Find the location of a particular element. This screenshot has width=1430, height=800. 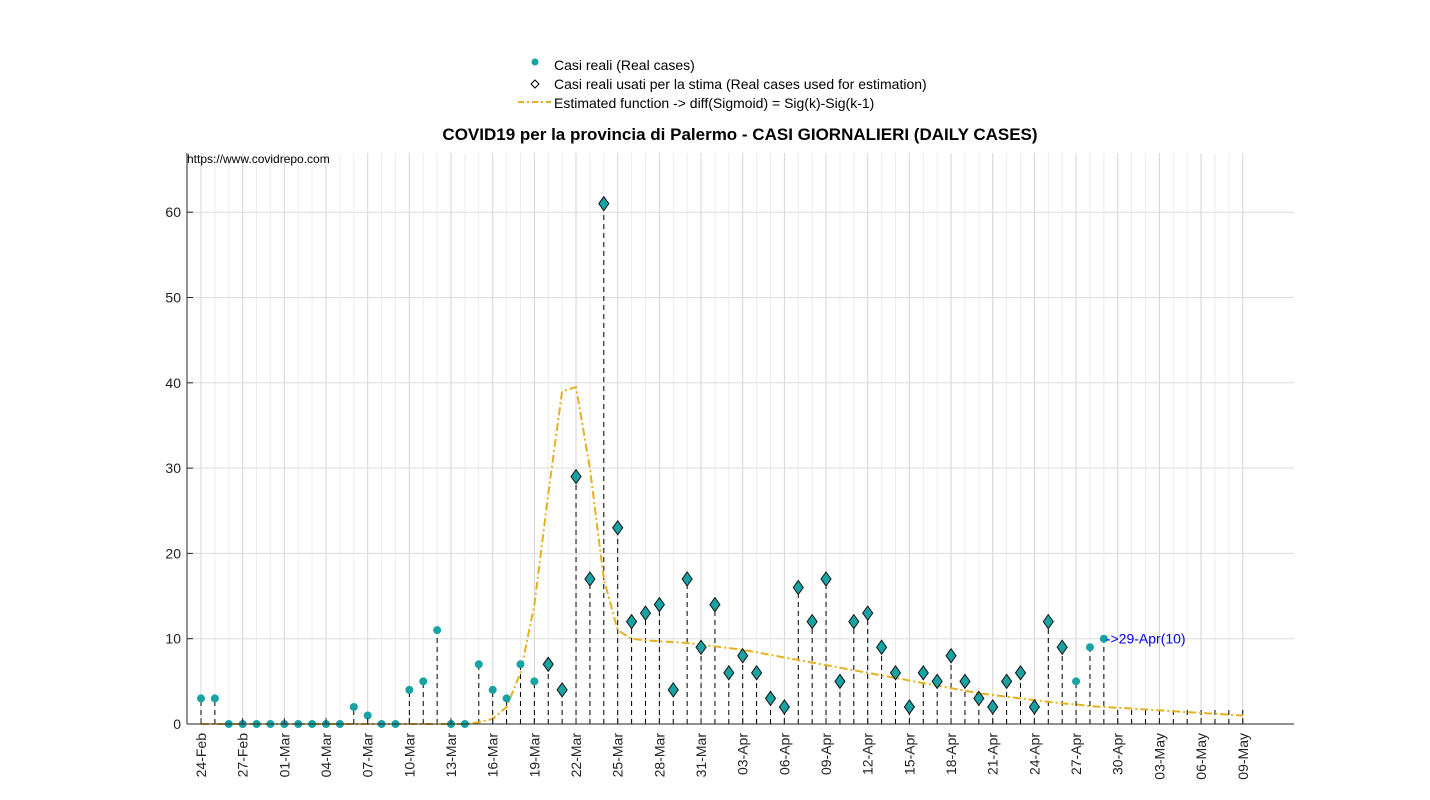

x-tick-label: 30-Apr is located at coordinates (1118, 754).